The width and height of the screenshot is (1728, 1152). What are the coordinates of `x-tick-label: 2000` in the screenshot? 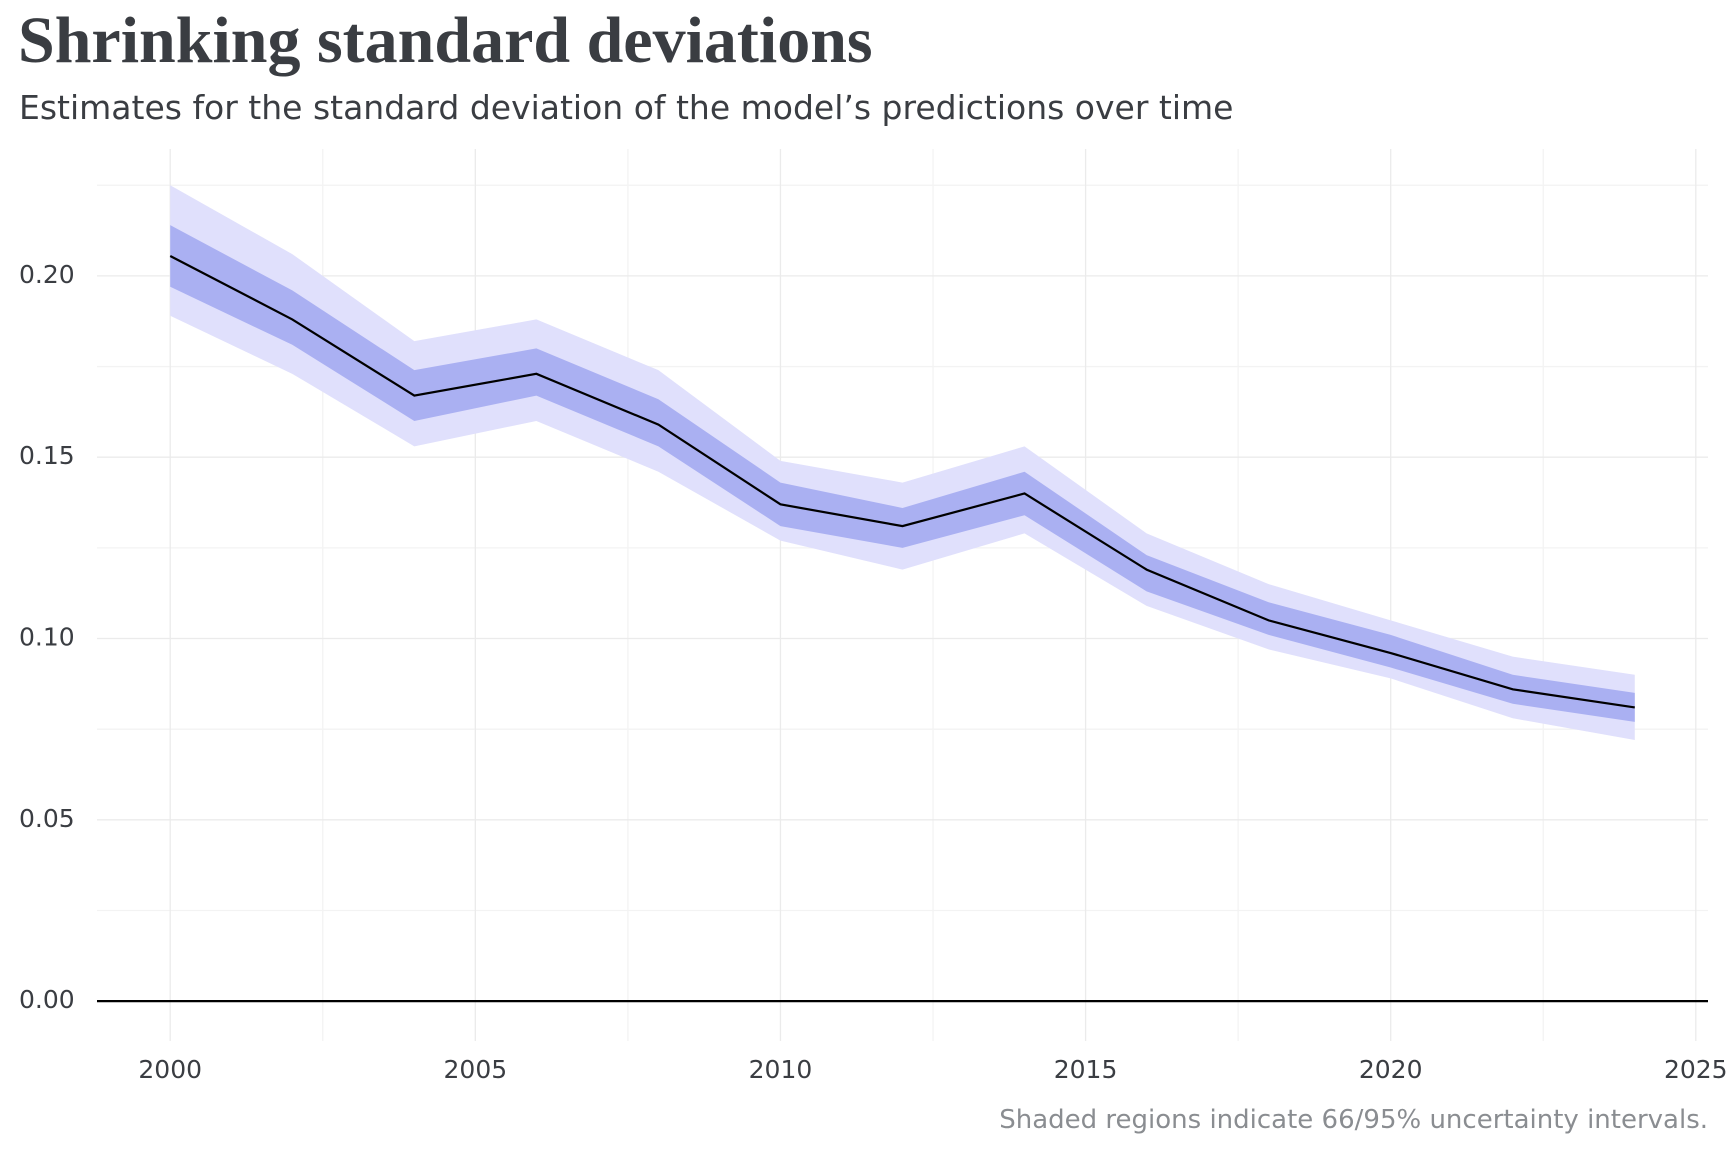 It's located at (170, 1069).